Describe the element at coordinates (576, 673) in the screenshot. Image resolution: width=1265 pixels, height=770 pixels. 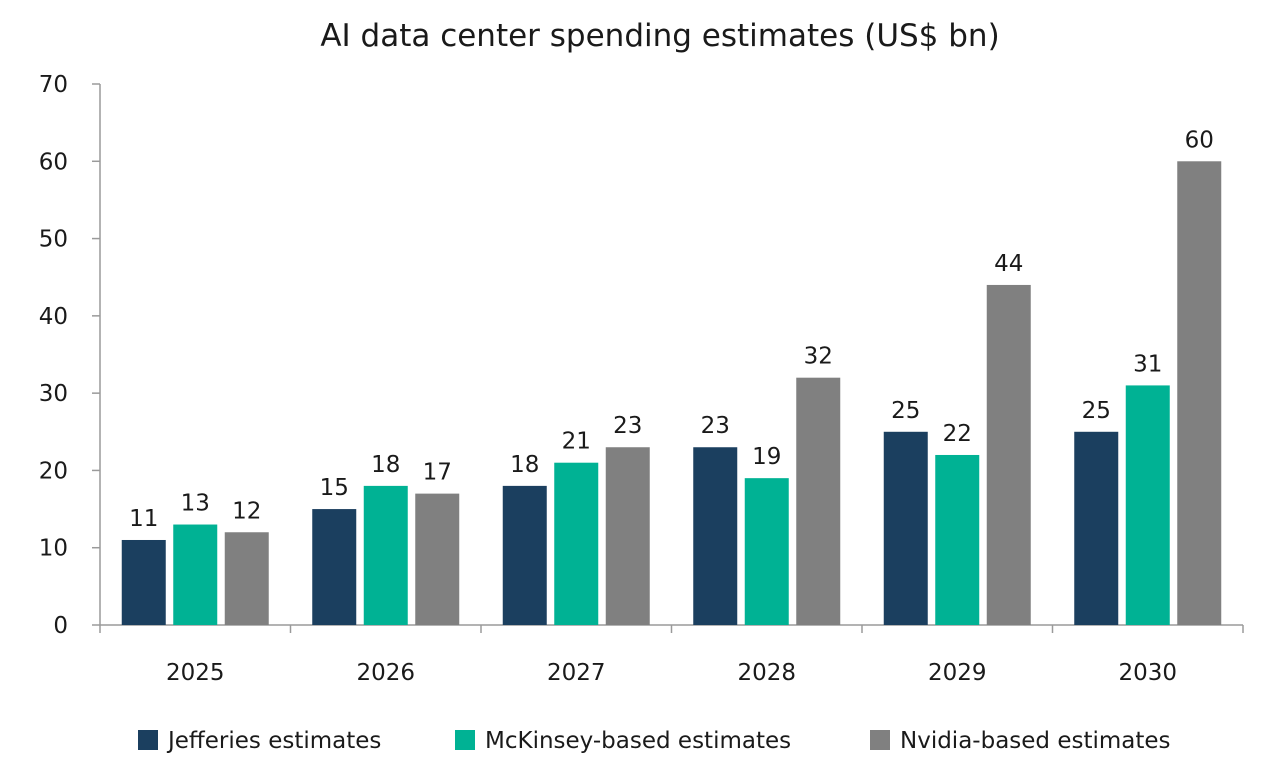
I see `x-tick-label: 2027` at that location.